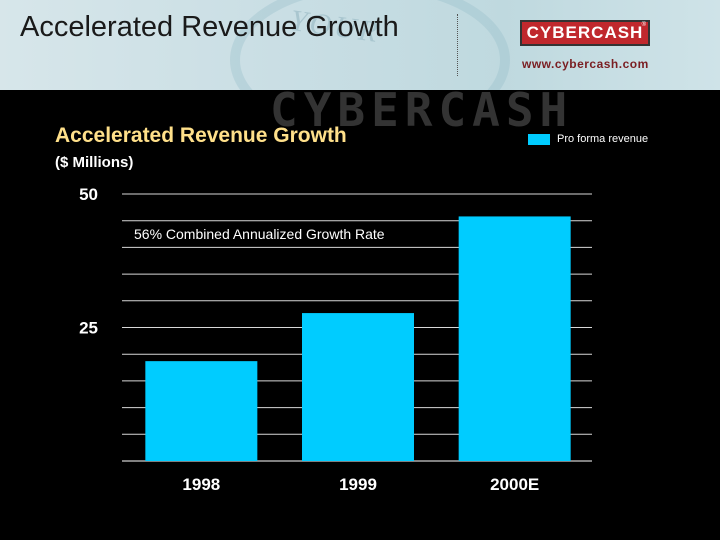  Describe the element at coordinates (585, 64) in the screenshot. I see `website-url: www.cybercash.com` at that location.